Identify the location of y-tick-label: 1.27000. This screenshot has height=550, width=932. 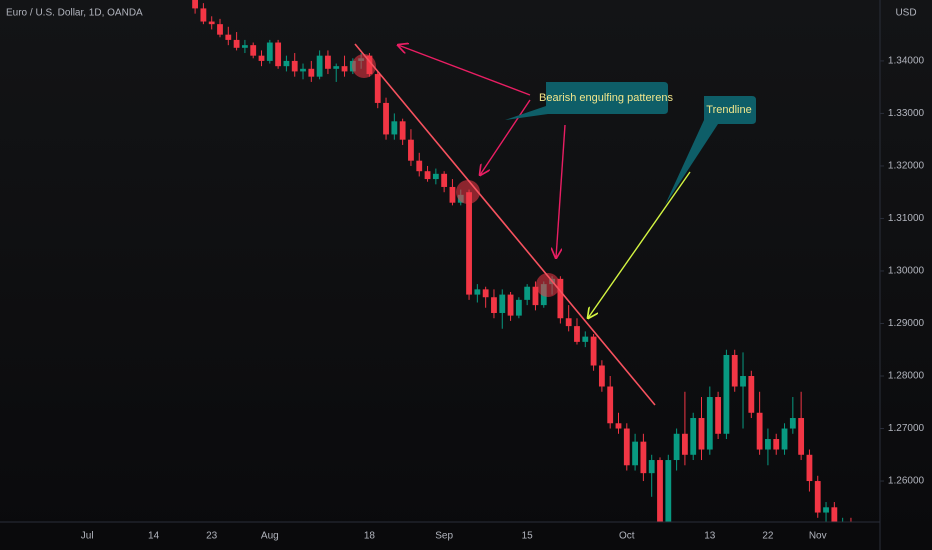
(906, 428).